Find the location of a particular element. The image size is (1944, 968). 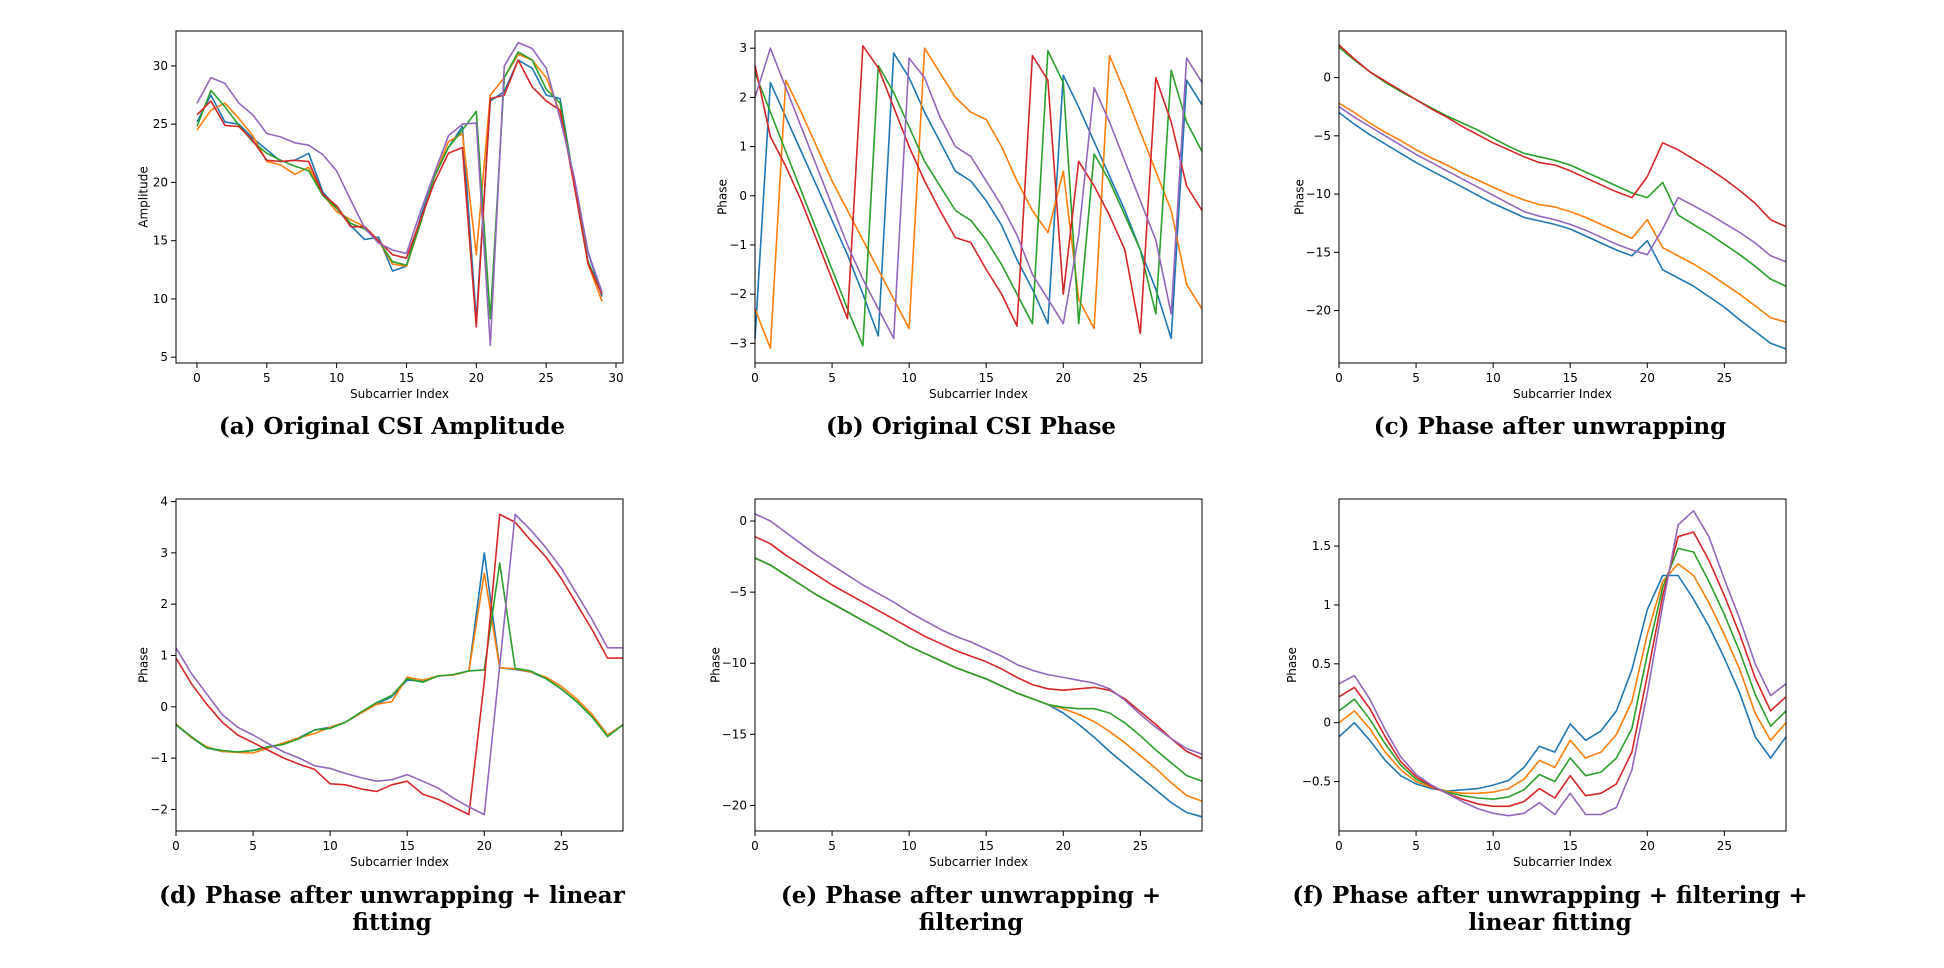

y-tick-label-d: 0 is located at coordinates (164, 707).